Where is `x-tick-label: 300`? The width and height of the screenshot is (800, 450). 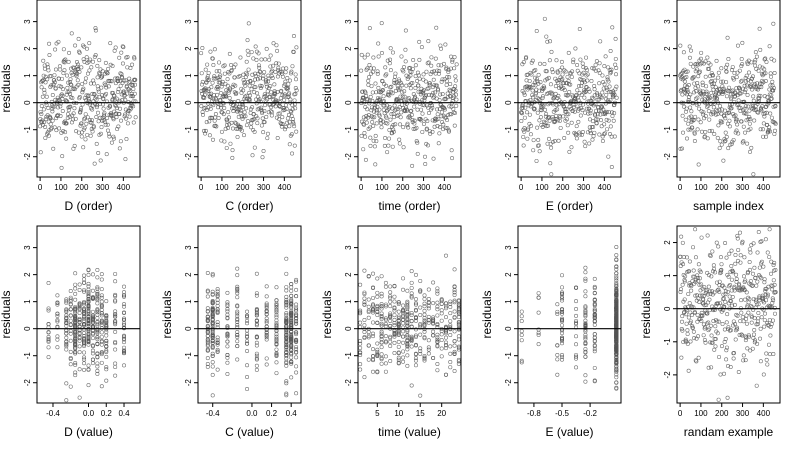
x-tick-label: 300 is located at coordinates (424, 187).